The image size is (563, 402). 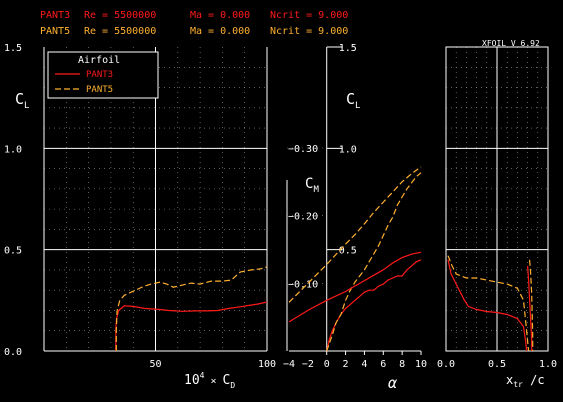 I want to click on panel1-series-pant3, so click(x=191, y=326).